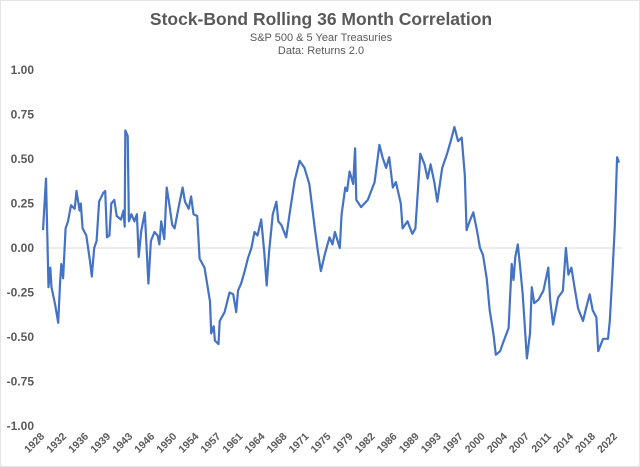  I want to click on y-tick-label: 1.00, so click(23, 70).